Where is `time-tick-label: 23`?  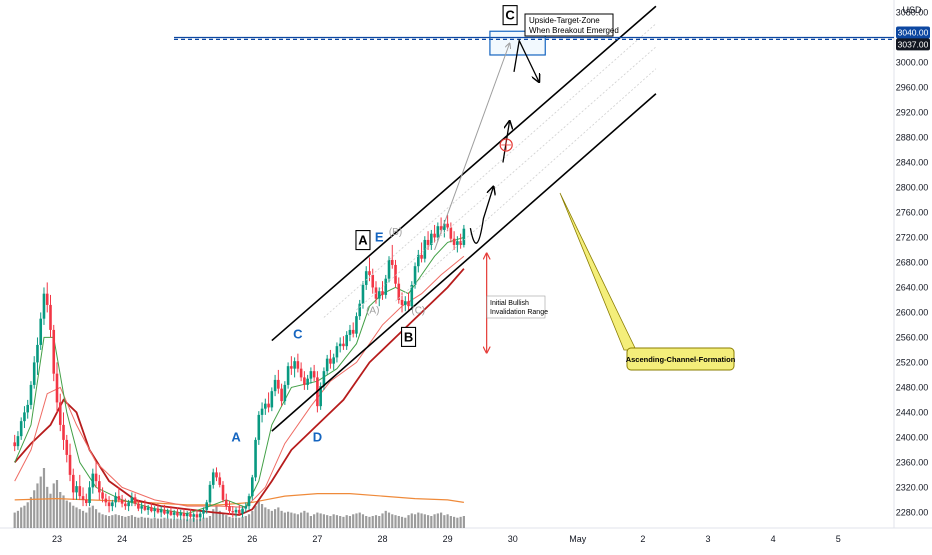
time-tick-label: 23 is located at coordinates (57, 539).